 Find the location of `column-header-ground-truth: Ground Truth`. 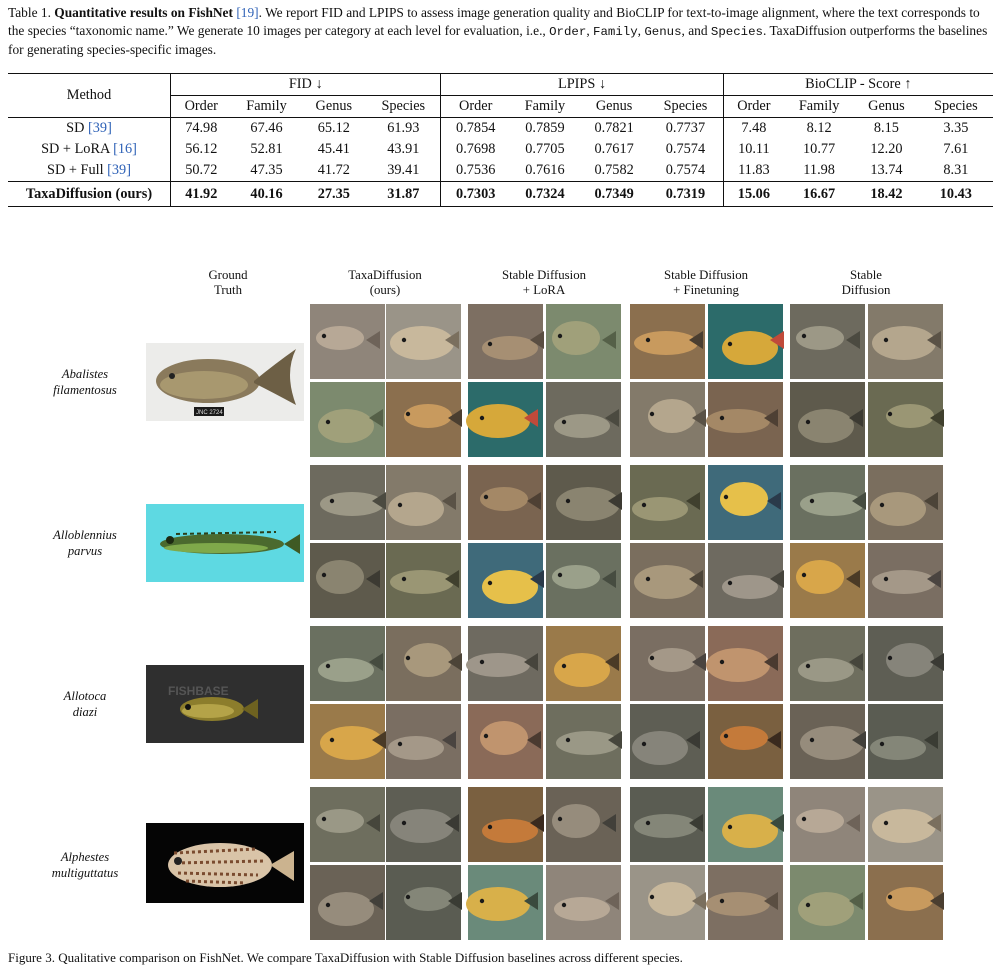

column-header-ground-truth: Ground Truth is located at coordinates (228, 282).